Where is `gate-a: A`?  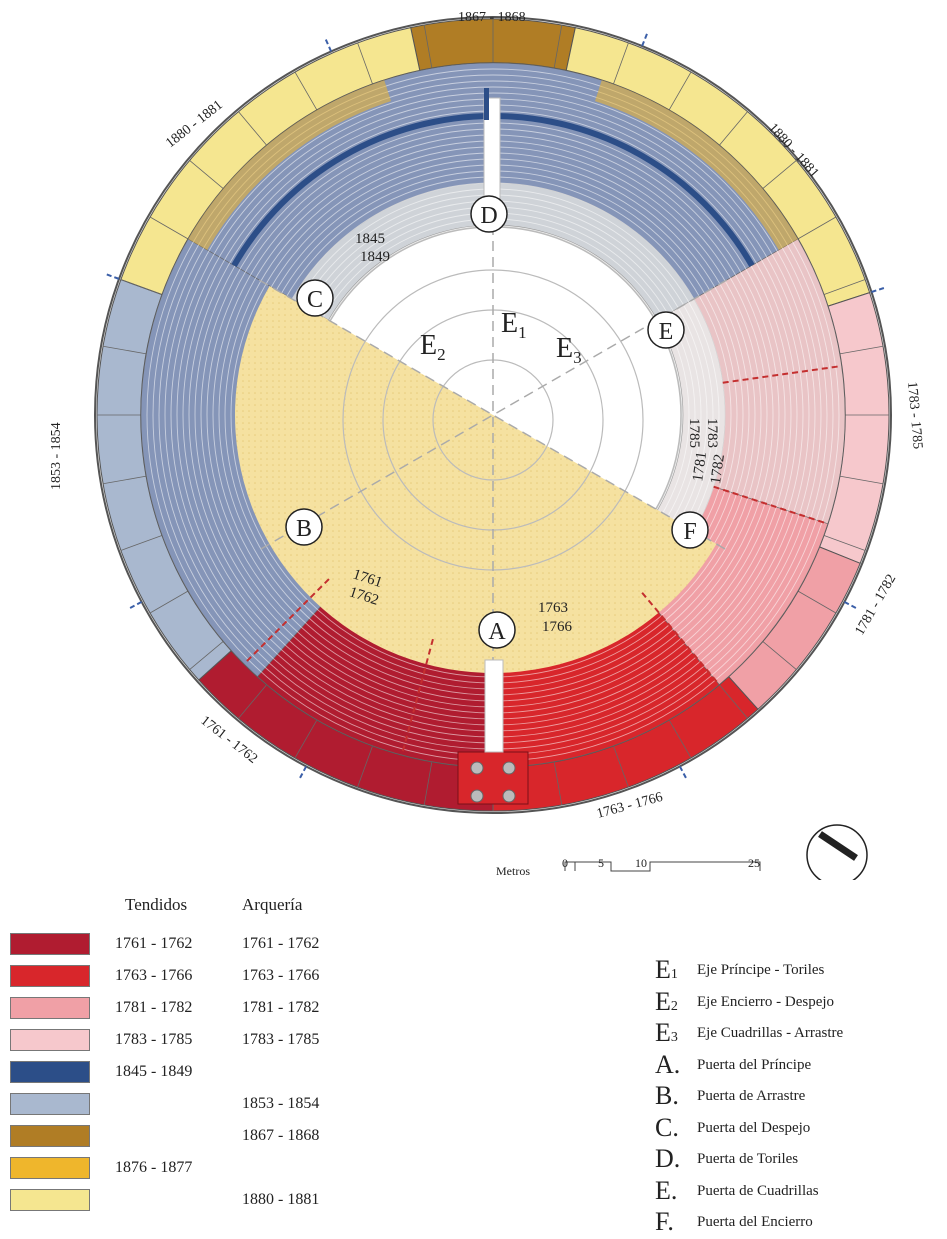
gate-a: A is located at coordinates (497, 630).